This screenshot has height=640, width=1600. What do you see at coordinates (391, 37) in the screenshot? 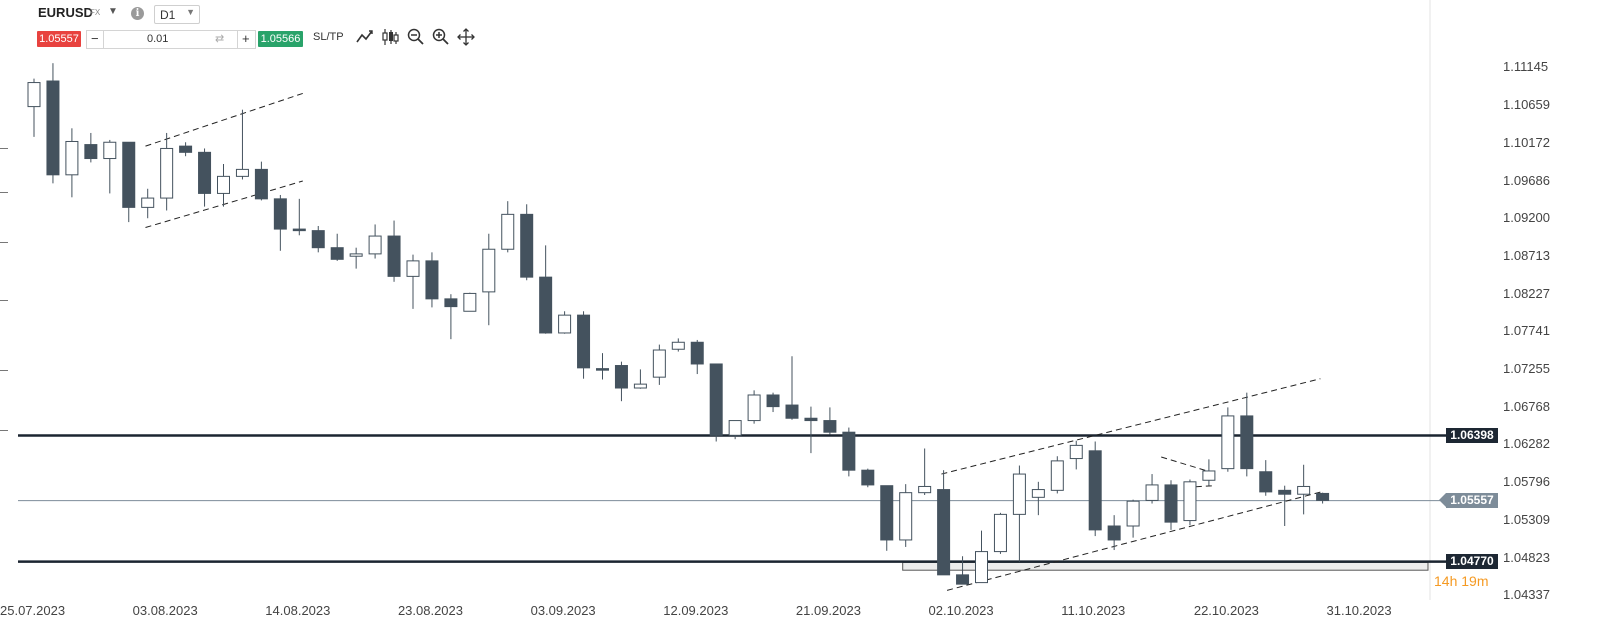
I see `indicators-icon` at bounding box center [391, 37].